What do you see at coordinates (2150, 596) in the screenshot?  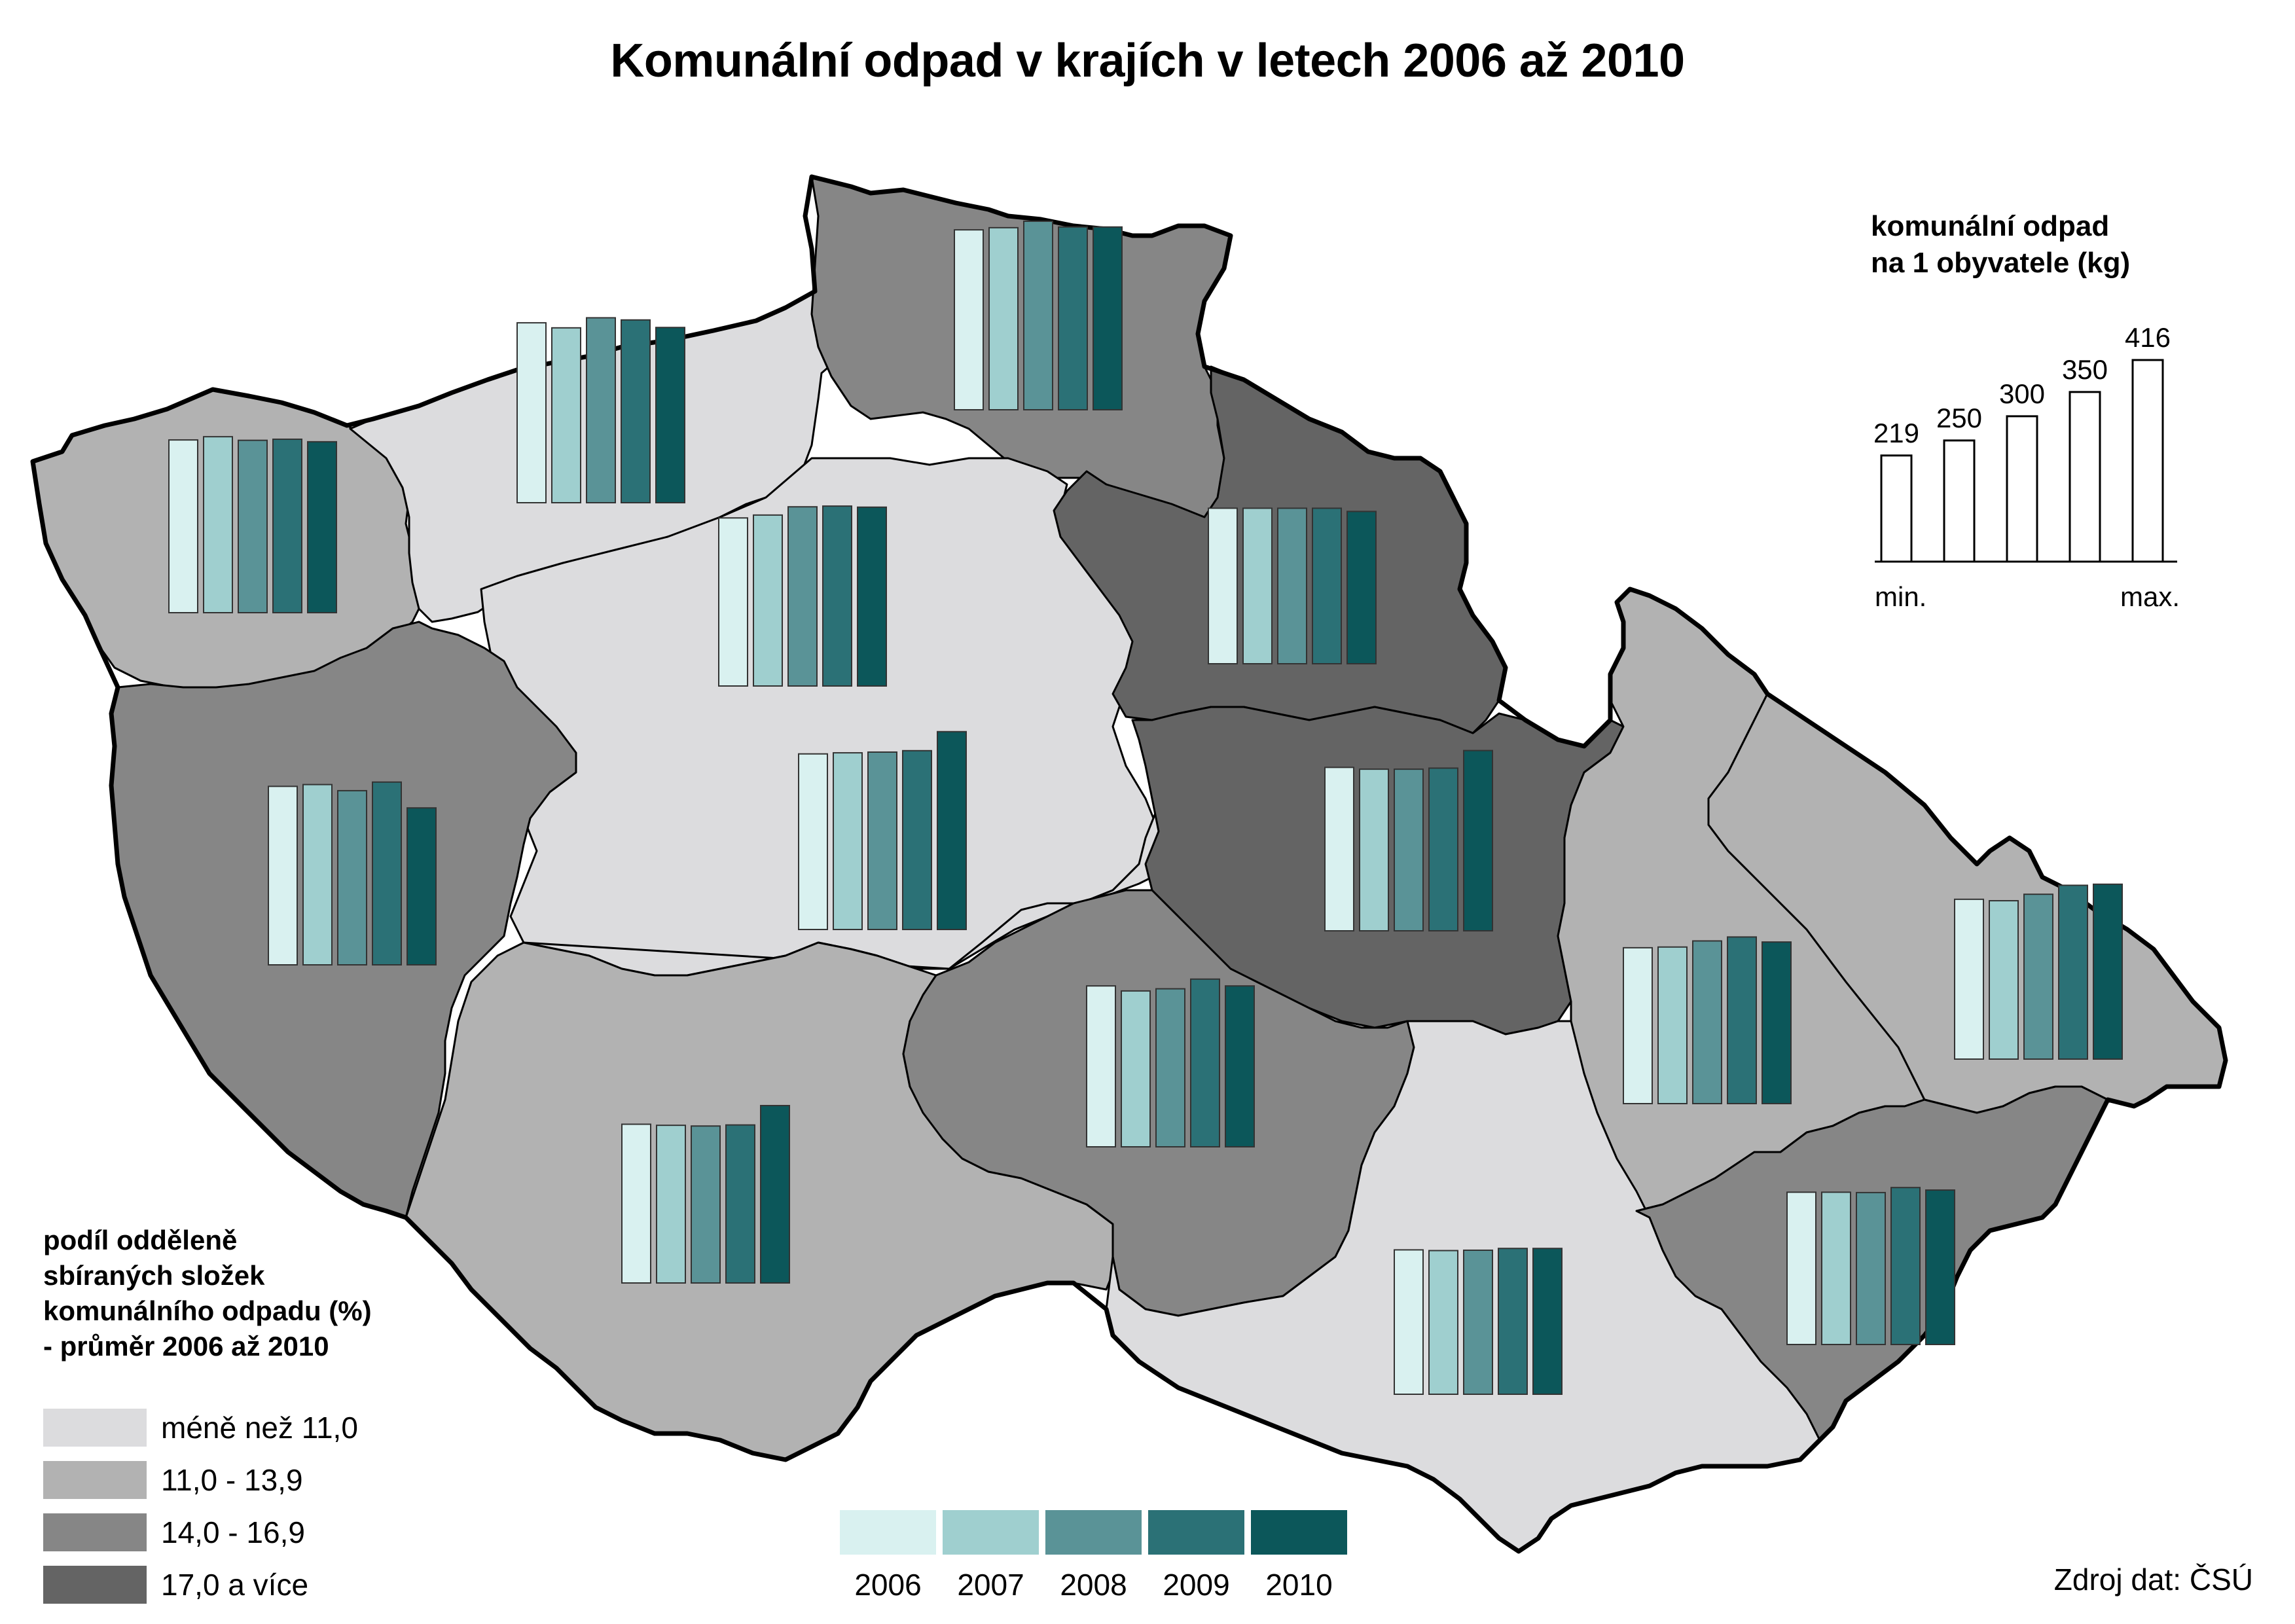 I see `reference-max-label: max.` at bounding box center [2150, 596].